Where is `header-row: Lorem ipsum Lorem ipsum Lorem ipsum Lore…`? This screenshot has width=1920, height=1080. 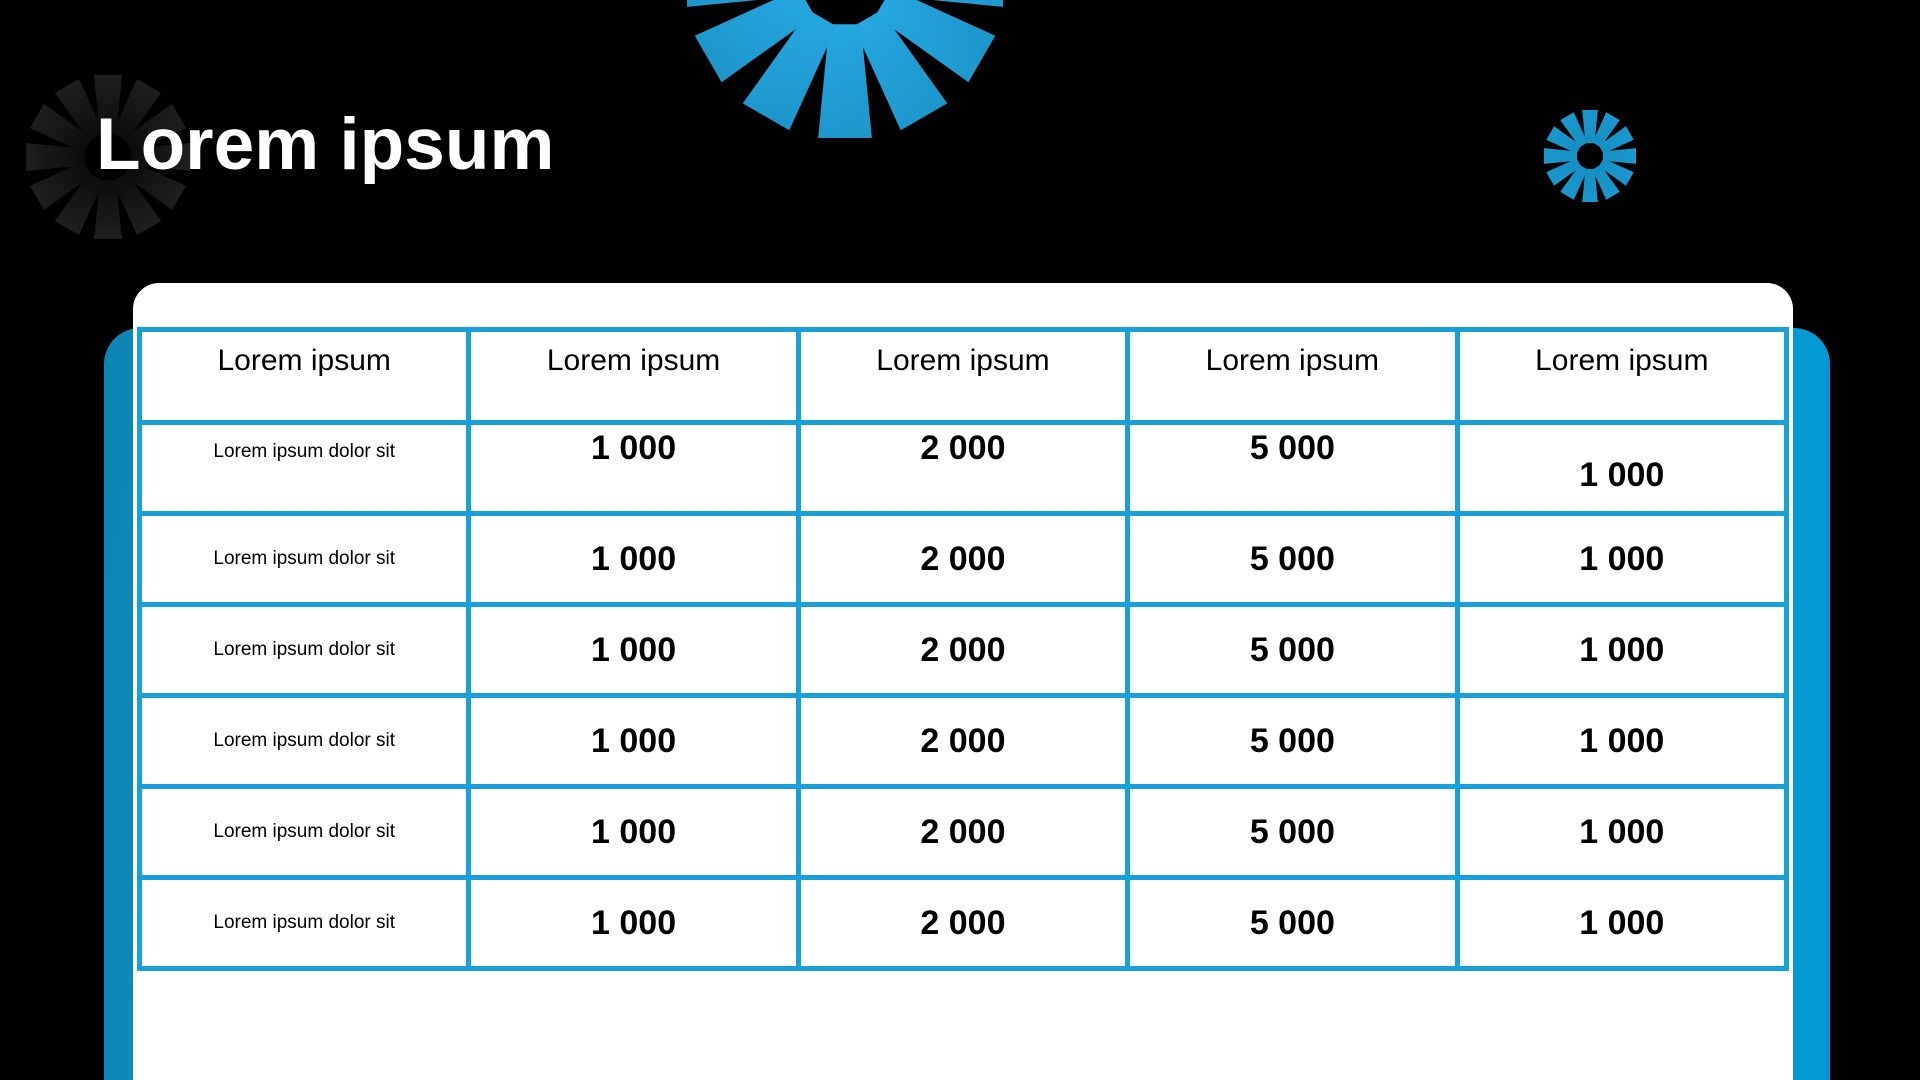
header-row: Lorem ipsum Lorem ipsum Lorem ipsum Lore… is located at coordinates (963, 376).